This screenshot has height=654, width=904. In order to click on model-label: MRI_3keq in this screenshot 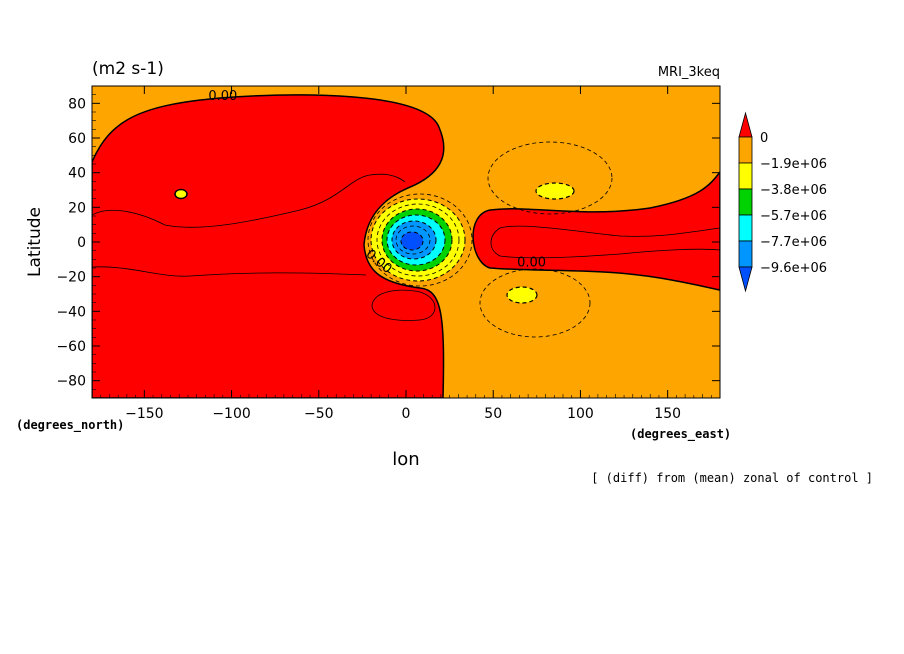, I will do `click(689, 72)`.